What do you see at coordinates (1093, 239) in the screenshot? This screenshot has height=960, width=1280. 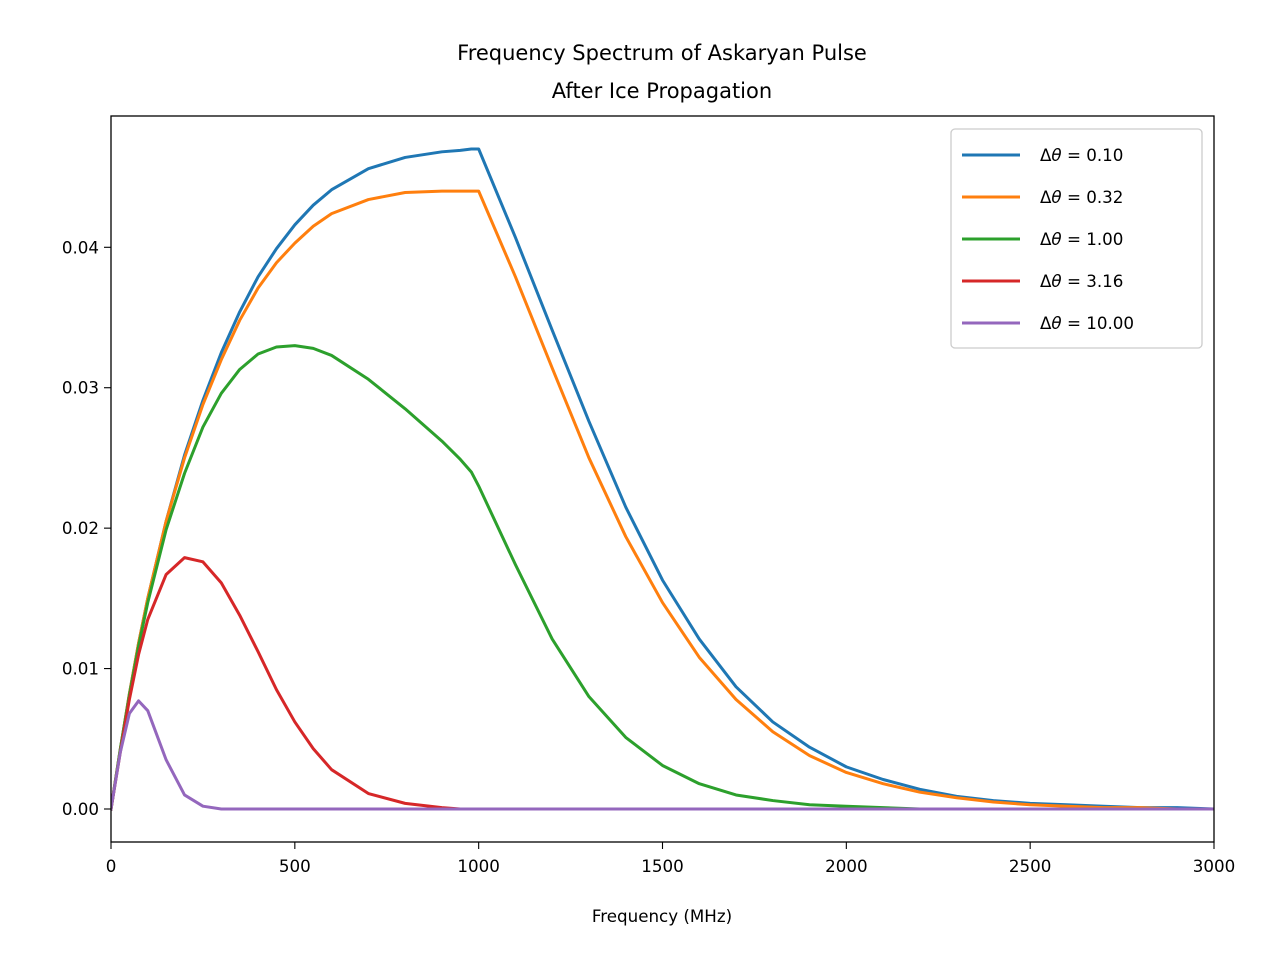 I see `legend-value: = 1.00` at bounding box center [1093, 239].